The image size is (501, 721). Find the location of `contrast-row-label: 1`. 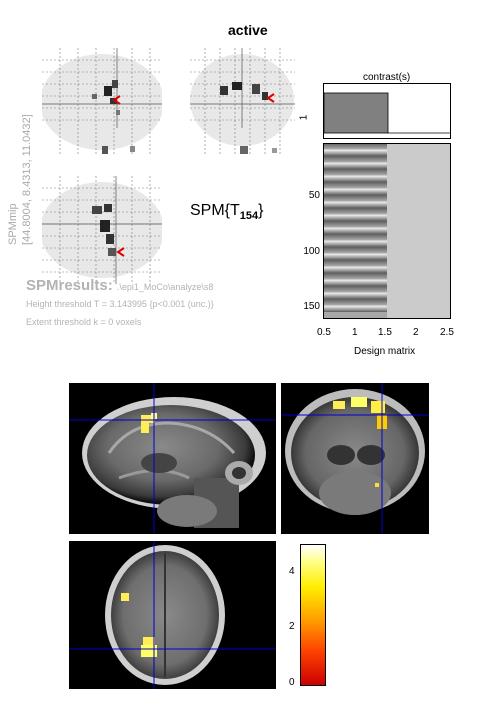

contrast-row-label: 1 is located at coordinates (304, 117).